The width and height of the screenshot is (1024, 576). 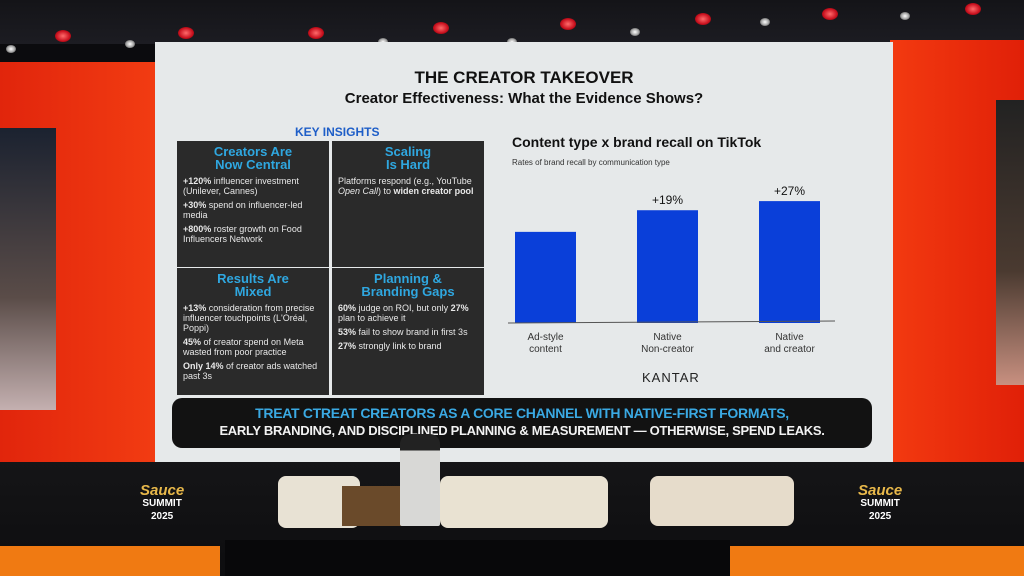 I want to click on kantar-logo: KANTAR, so click(x=671, y=377).